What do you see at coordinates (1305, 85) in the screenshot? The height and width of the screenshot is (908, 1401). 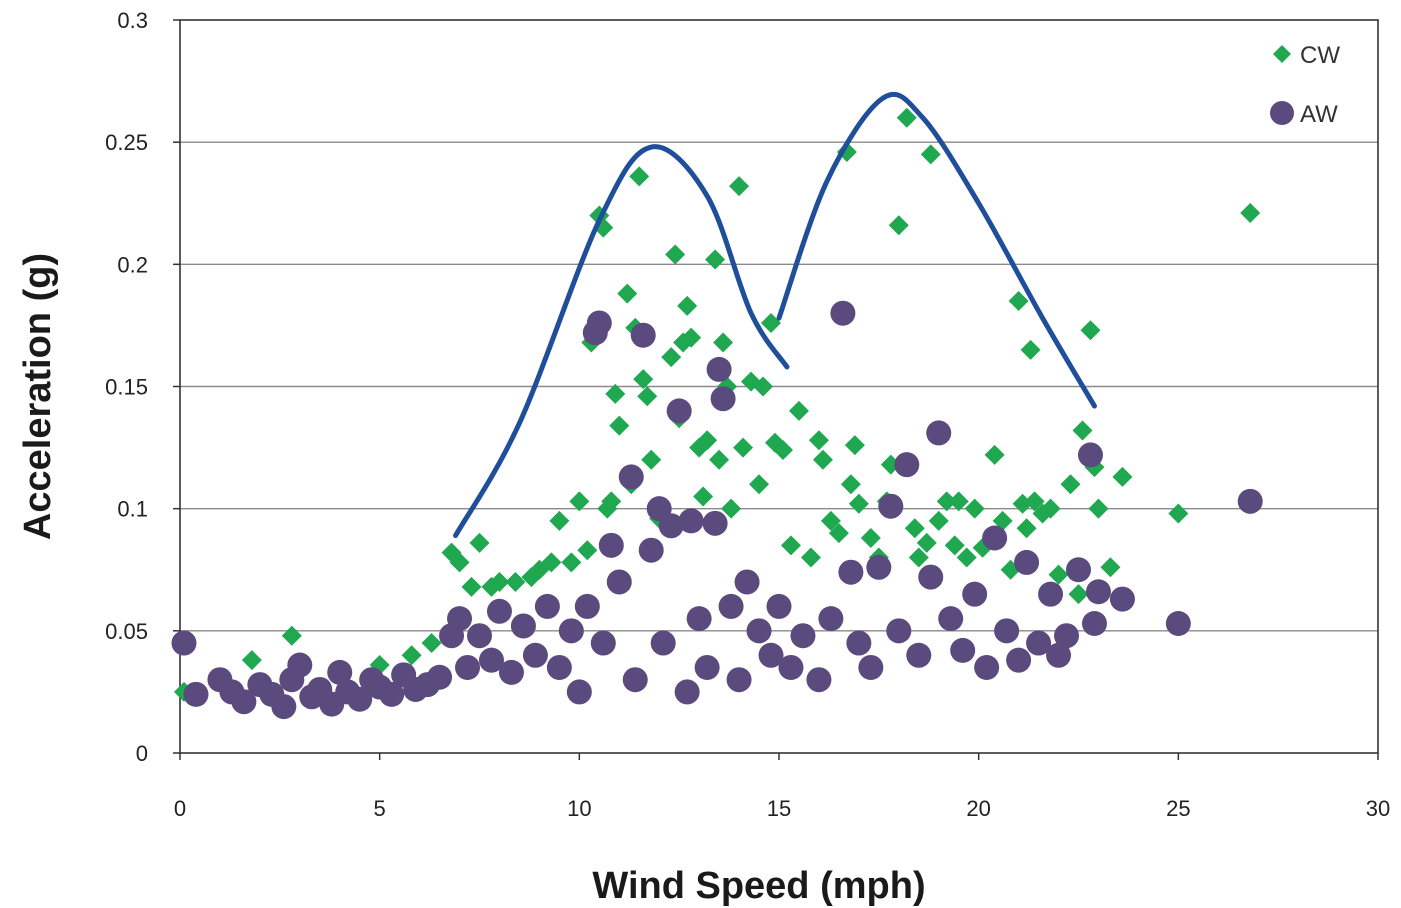 I see `legend: CW AW` at bounding box center [1305, 85].